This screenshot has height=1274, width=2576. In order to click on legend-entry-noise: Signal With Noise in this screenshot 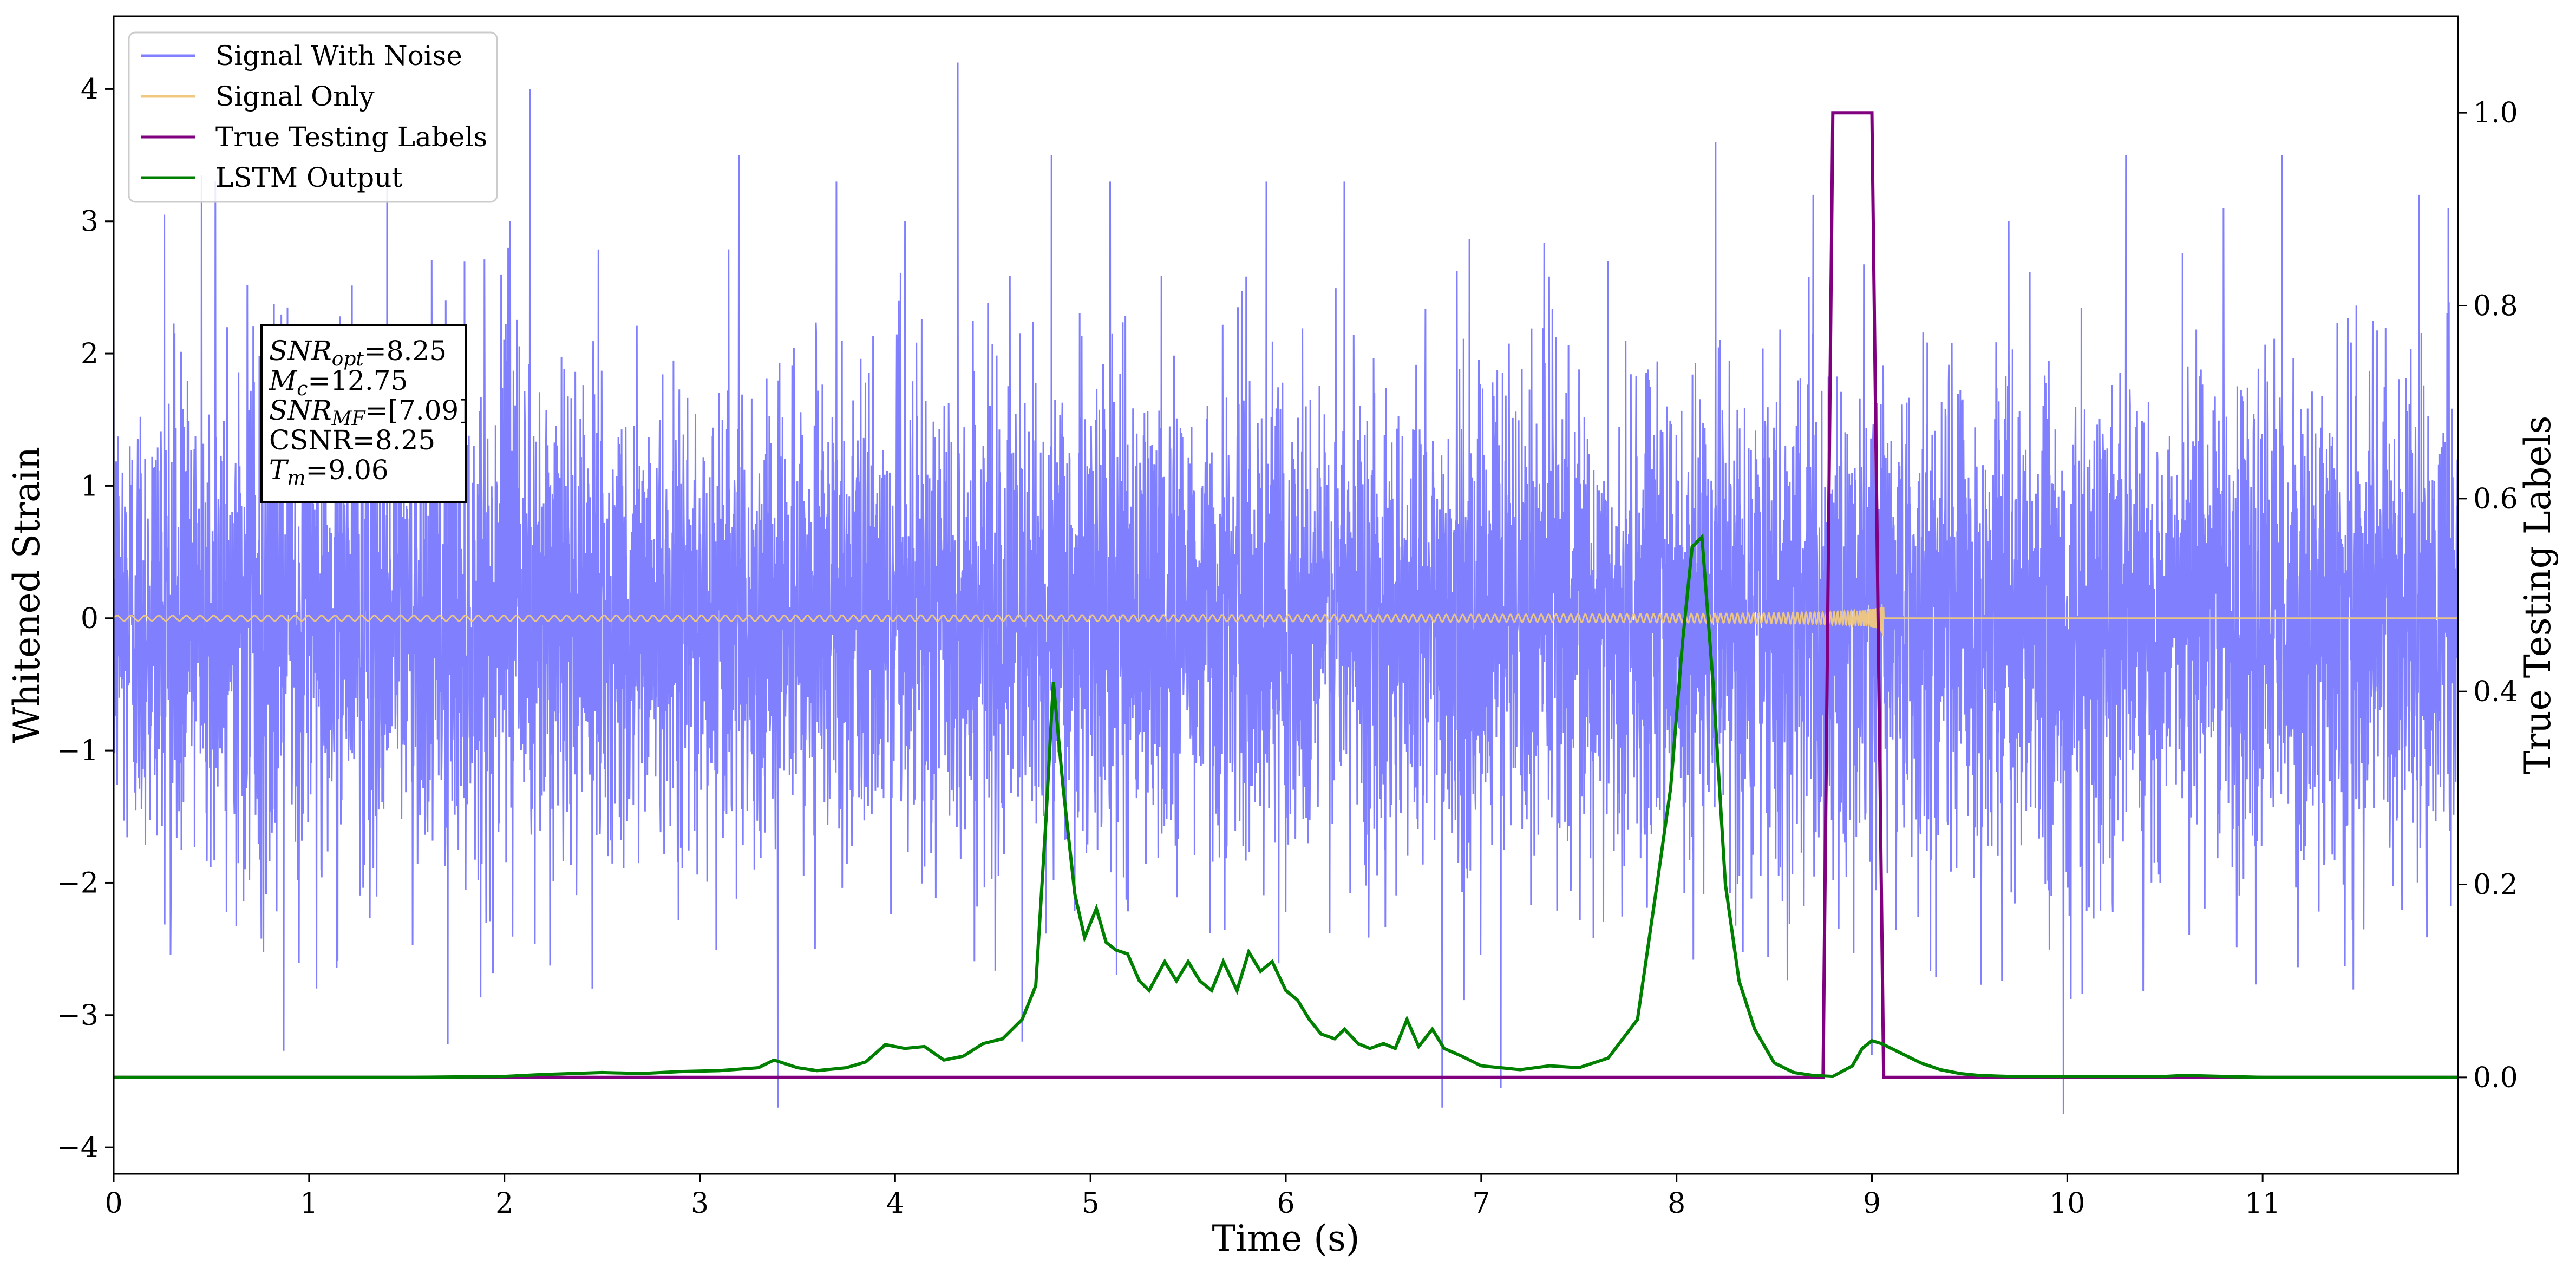, I will do `click(338, 55)`.